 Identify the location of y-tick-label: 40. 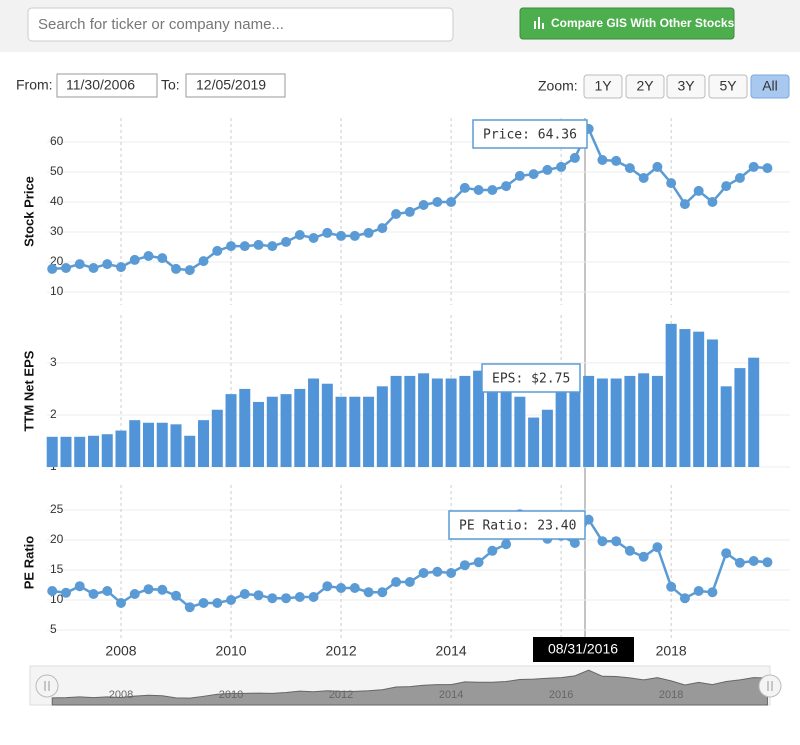
(57, 201).